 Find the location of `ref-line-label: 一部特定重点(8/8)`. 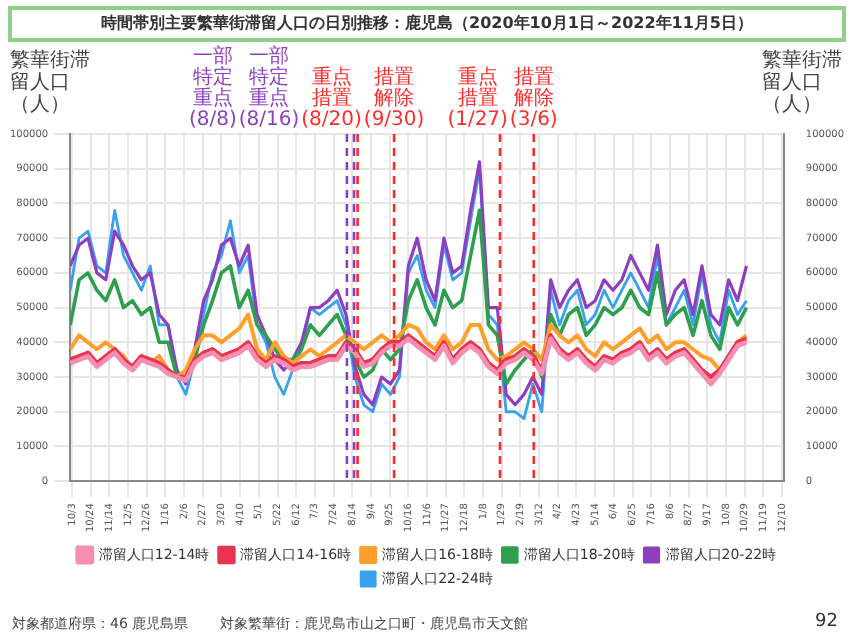

ref-line-label: 一部特定重点(8/8) is located at coordinates (212, 88).